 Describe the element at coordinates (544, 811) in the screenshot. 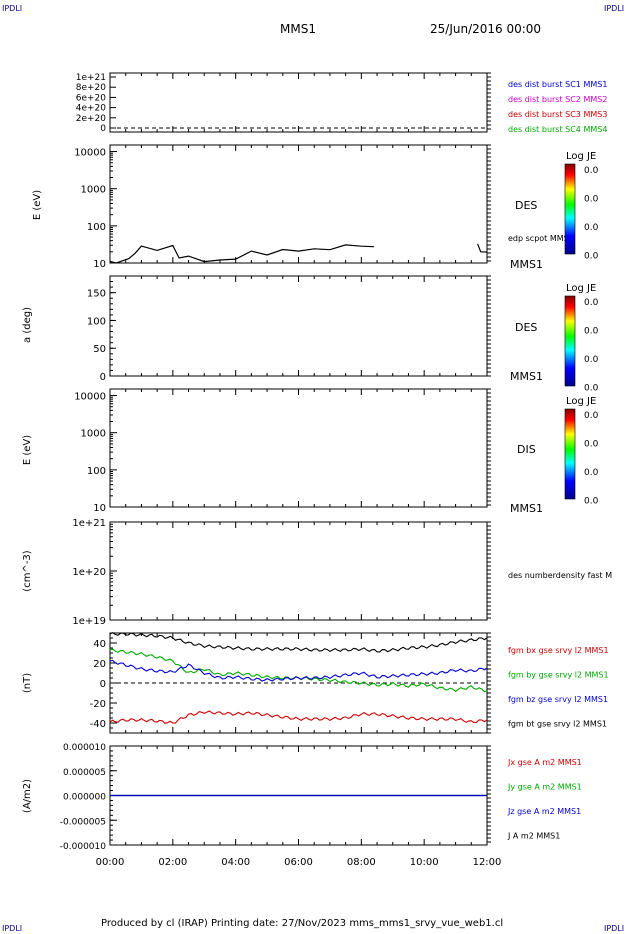

I see `legend-entry: Jz gse A m2 MMS1` at that location.